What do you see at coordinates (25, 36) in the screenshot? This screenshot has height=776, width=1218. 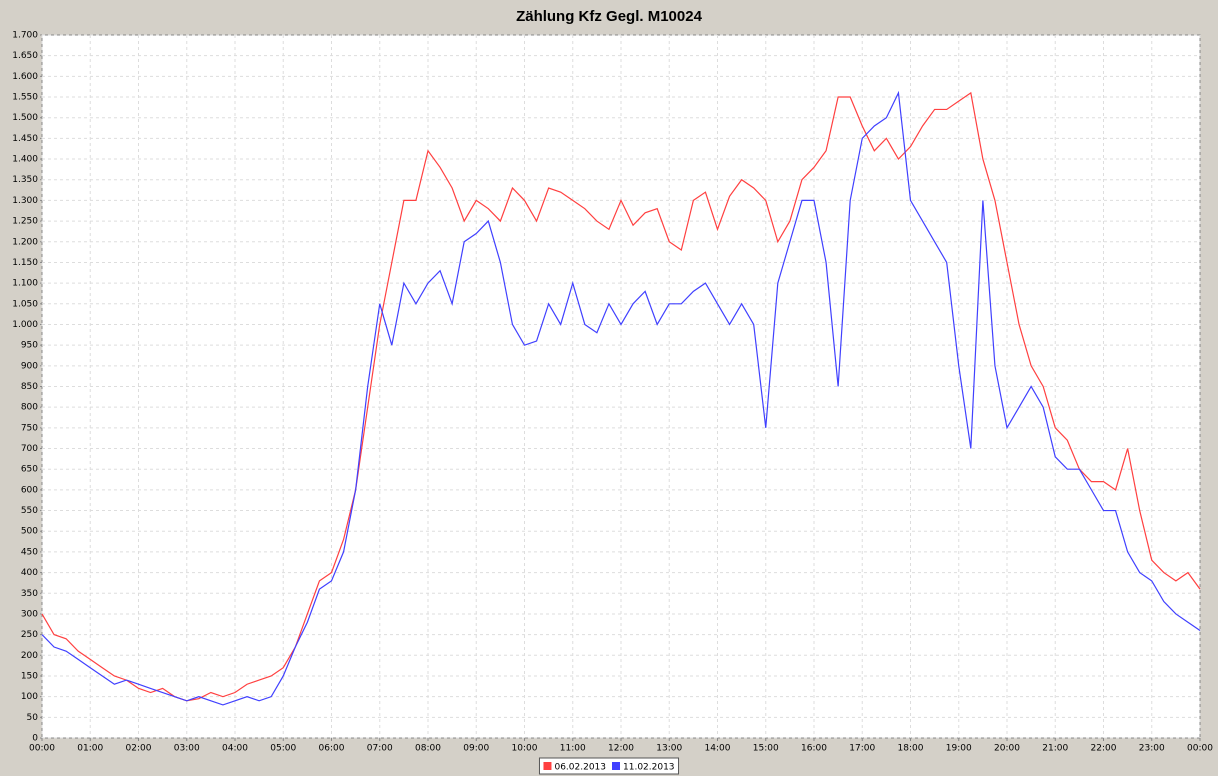 I see `y-tick-label: 1.700` at bounding box center [25, 36].